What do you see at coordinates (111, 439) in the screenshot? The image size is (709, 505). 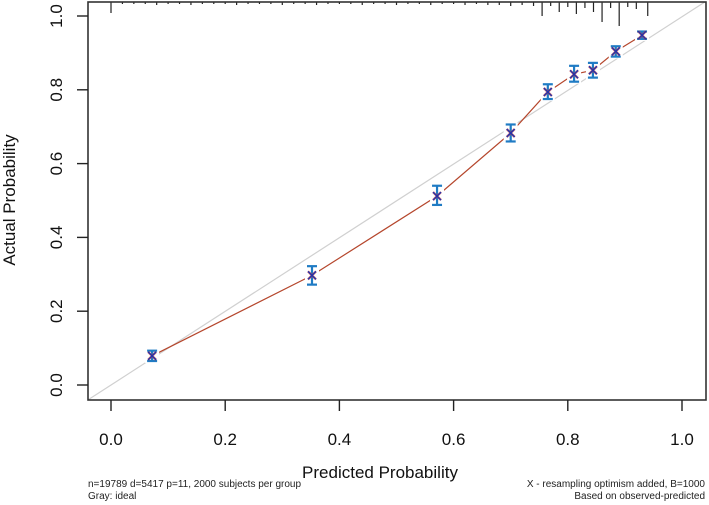 I see `x-tick-label: 0.0` at bounding box center [111, 439].